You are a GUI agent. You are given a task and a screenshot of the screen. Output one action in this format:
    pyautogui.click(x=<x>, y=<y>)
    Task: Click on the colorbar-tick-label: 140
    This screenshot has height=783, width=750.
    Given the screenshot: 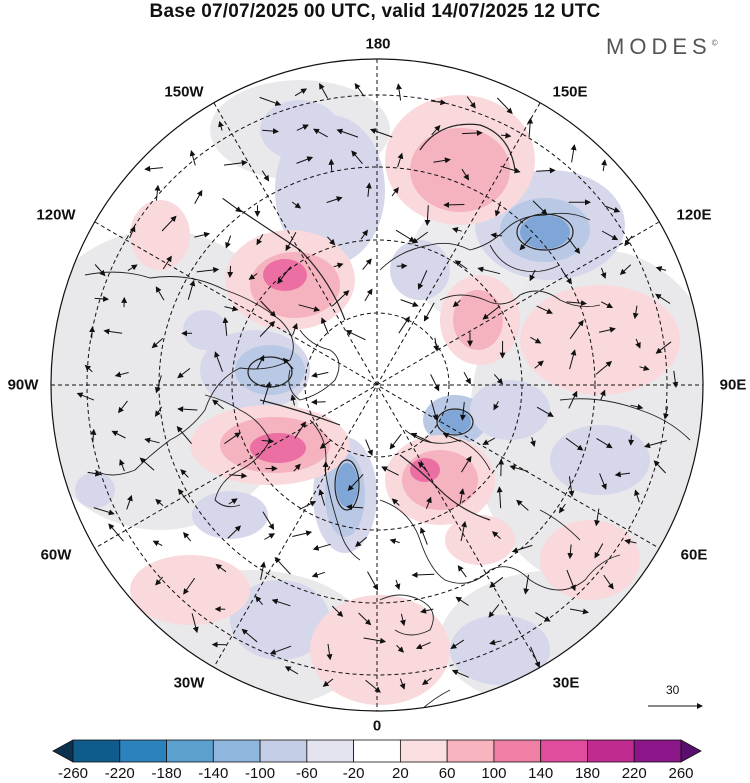 What is the action you would take?
    pyautogui.click(x=541, y=773)
    